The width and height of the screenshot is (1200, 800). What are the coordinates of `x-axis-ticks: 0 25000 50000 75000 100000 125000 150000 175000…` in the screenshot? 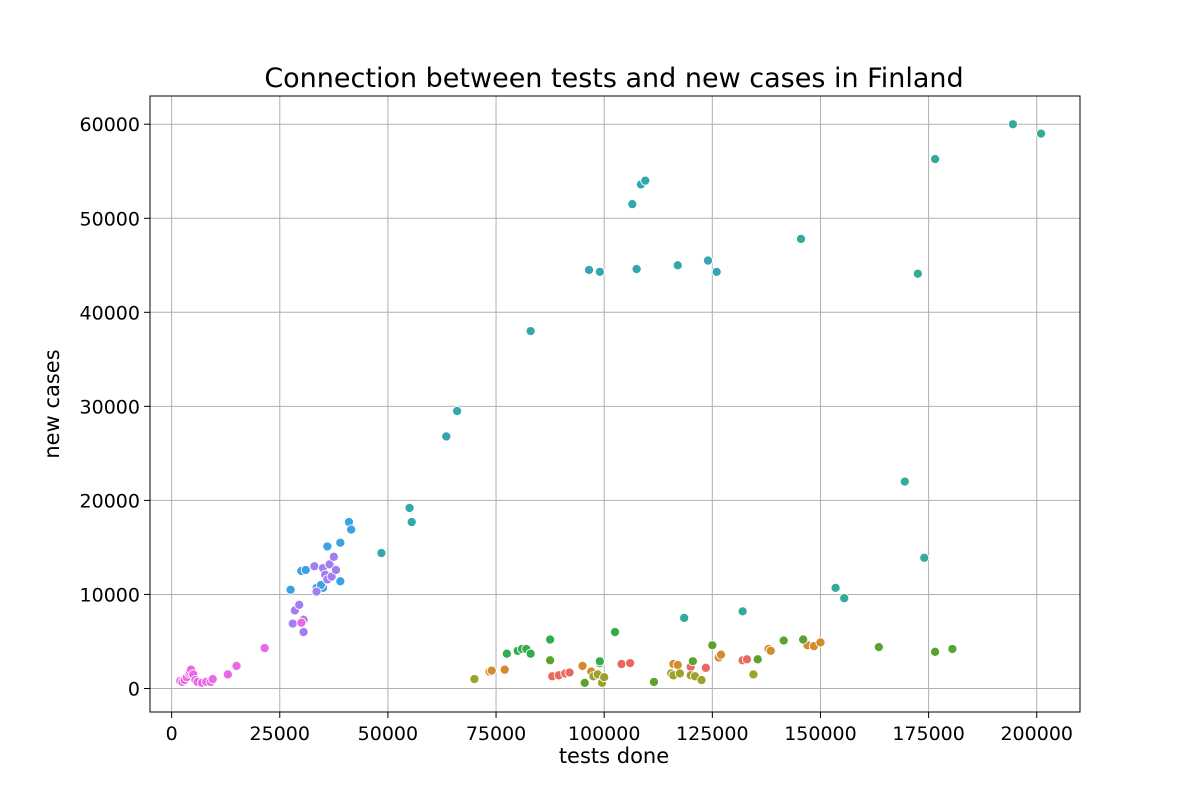 It's located at (619, 728).